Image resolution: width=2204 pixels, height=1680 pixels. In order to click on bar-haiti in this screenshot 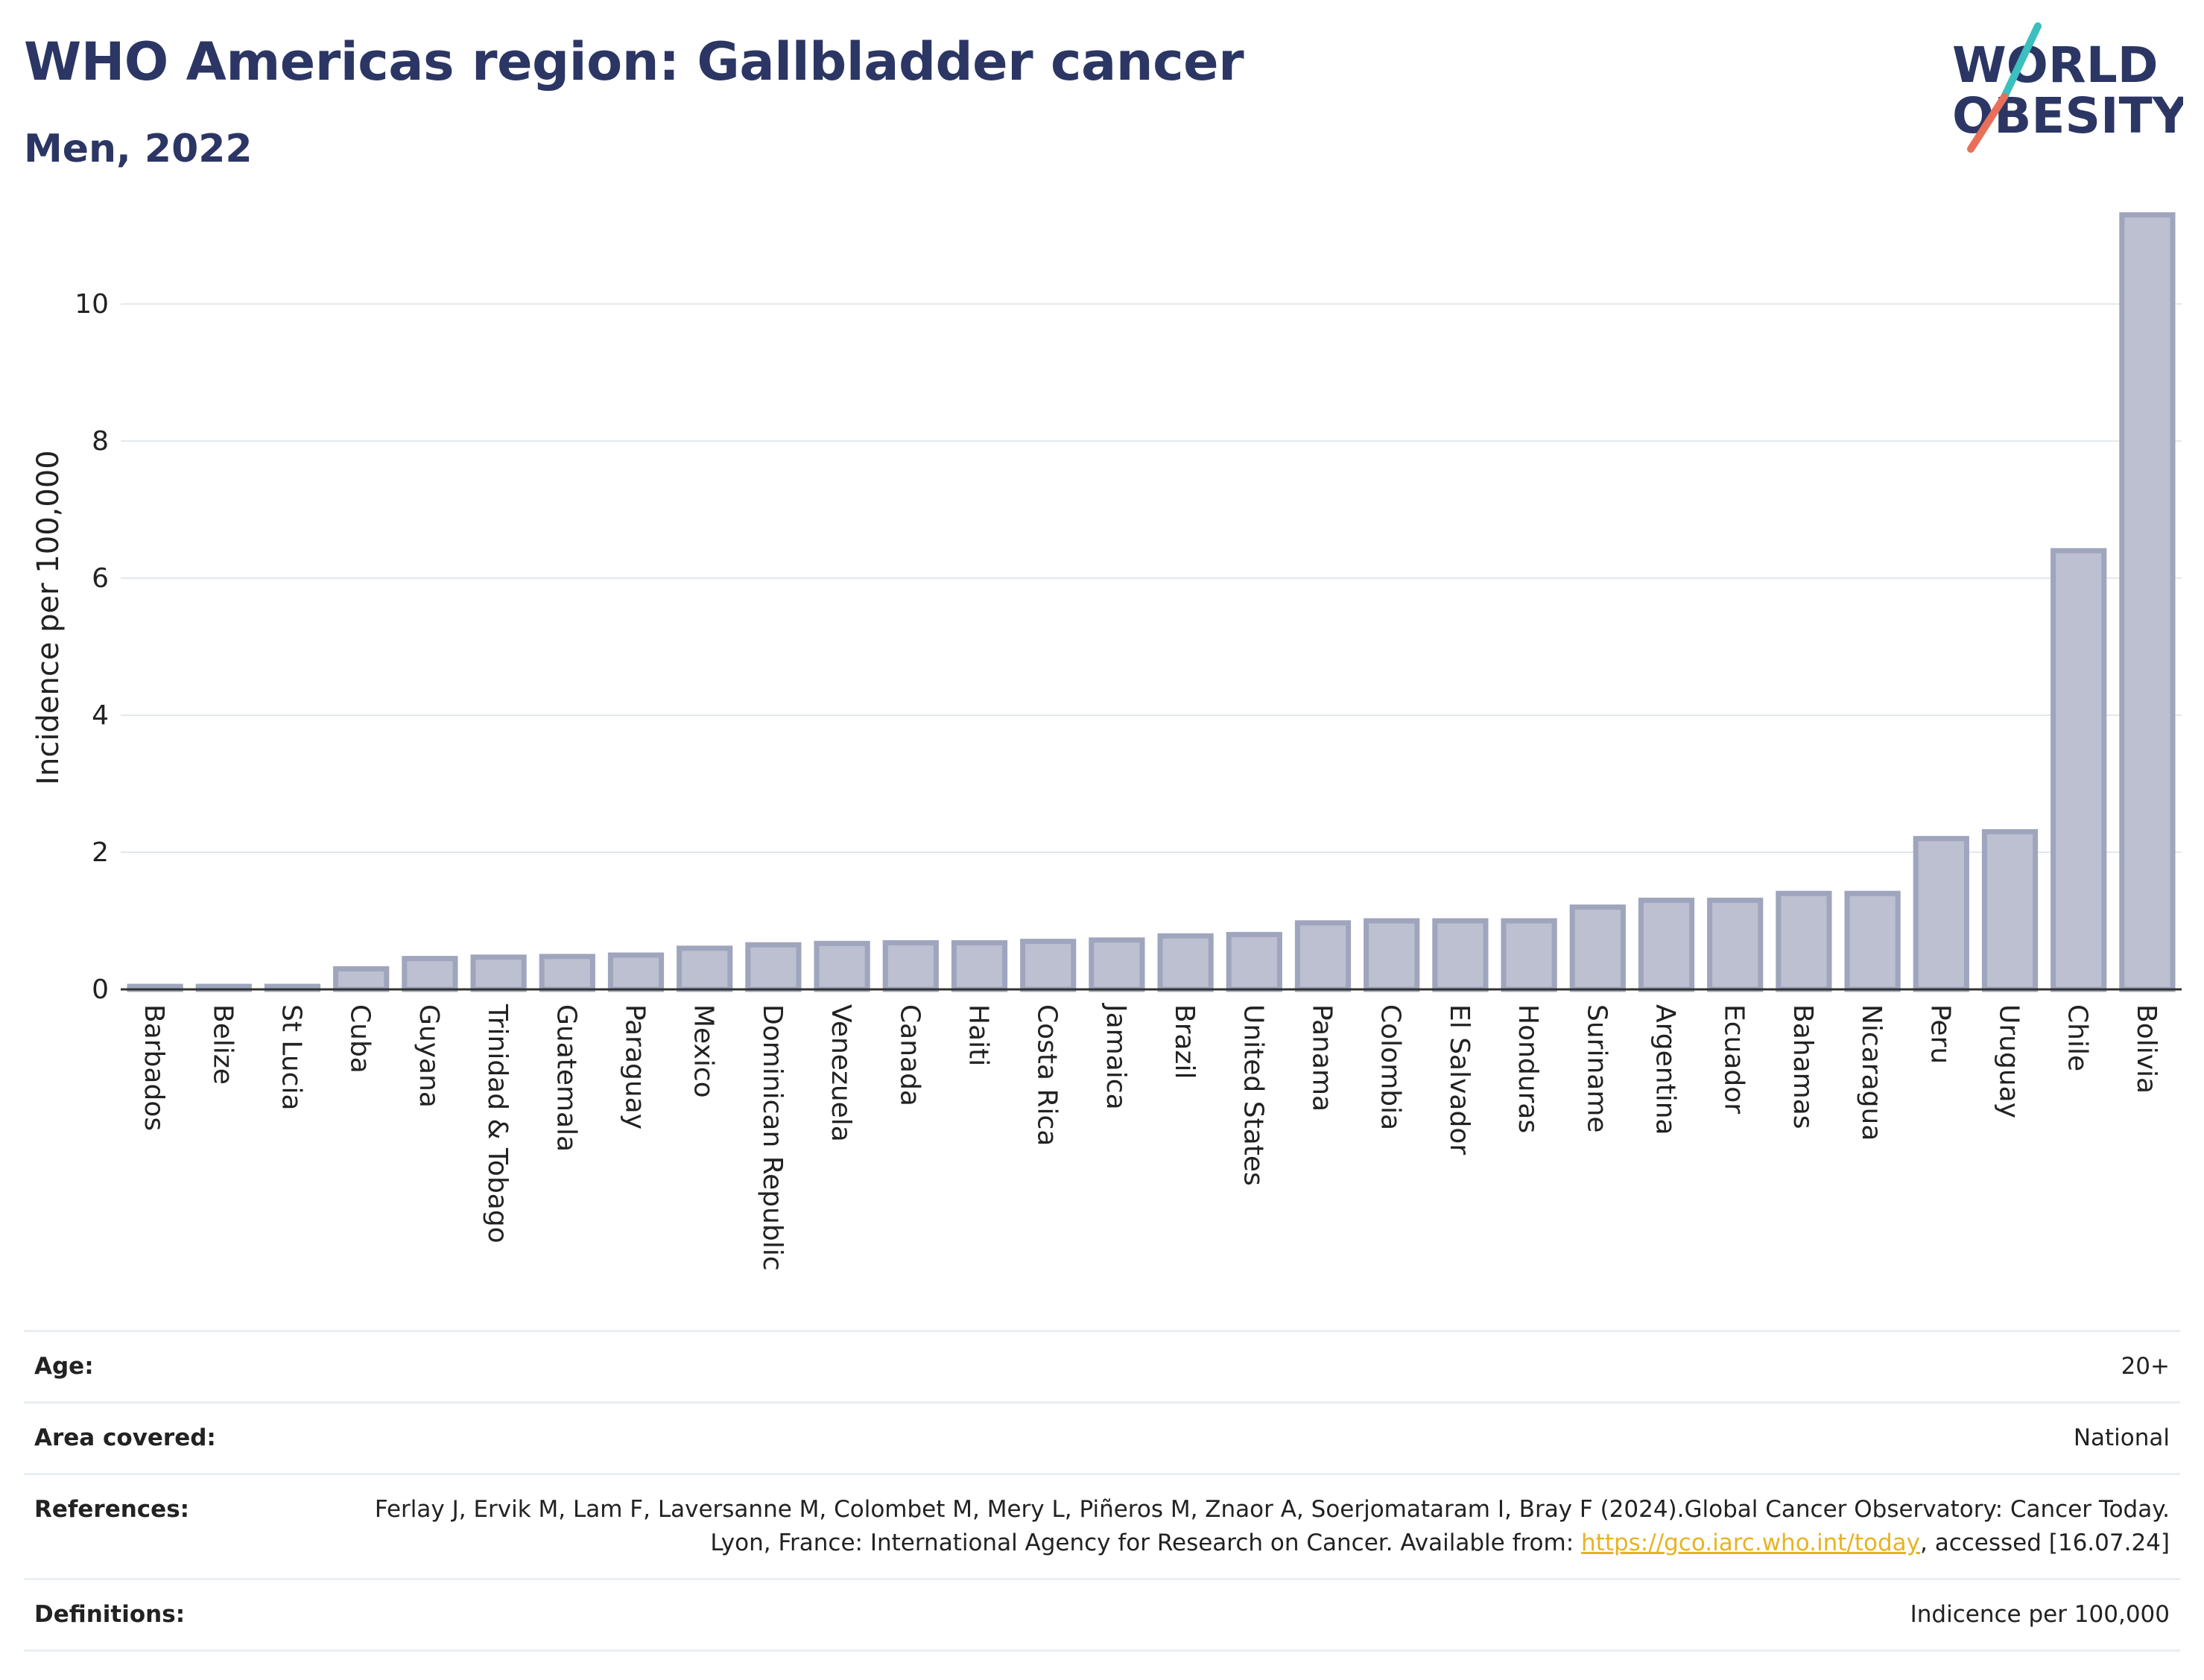, I will do `click(979, 965)`.